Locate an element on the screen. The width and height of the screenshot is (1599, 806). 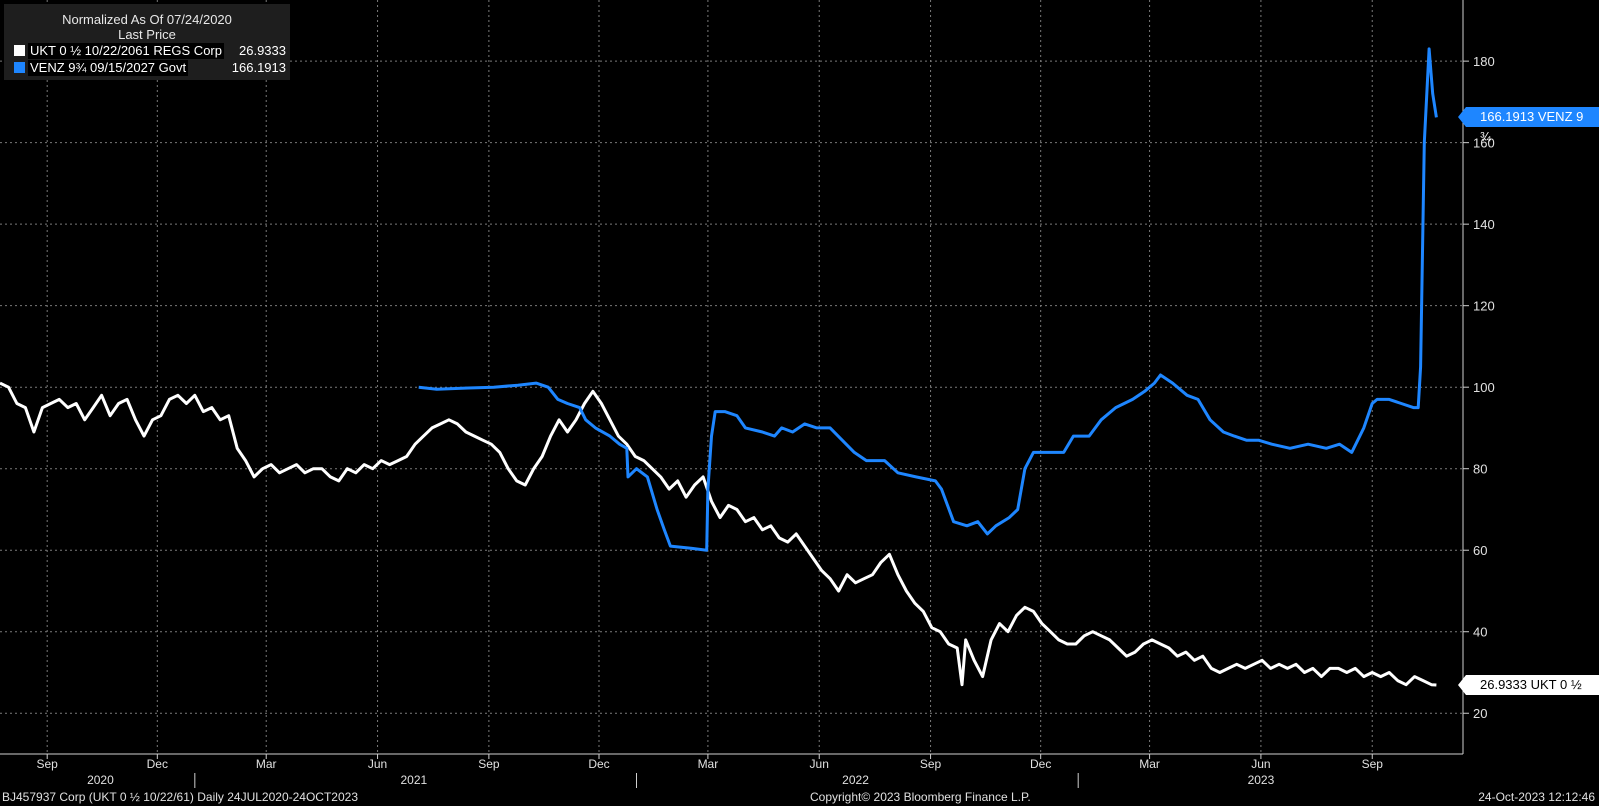
y-axis: 20 40 60 80 100 120 140 160 180 is located at coordinates (1478, 377).